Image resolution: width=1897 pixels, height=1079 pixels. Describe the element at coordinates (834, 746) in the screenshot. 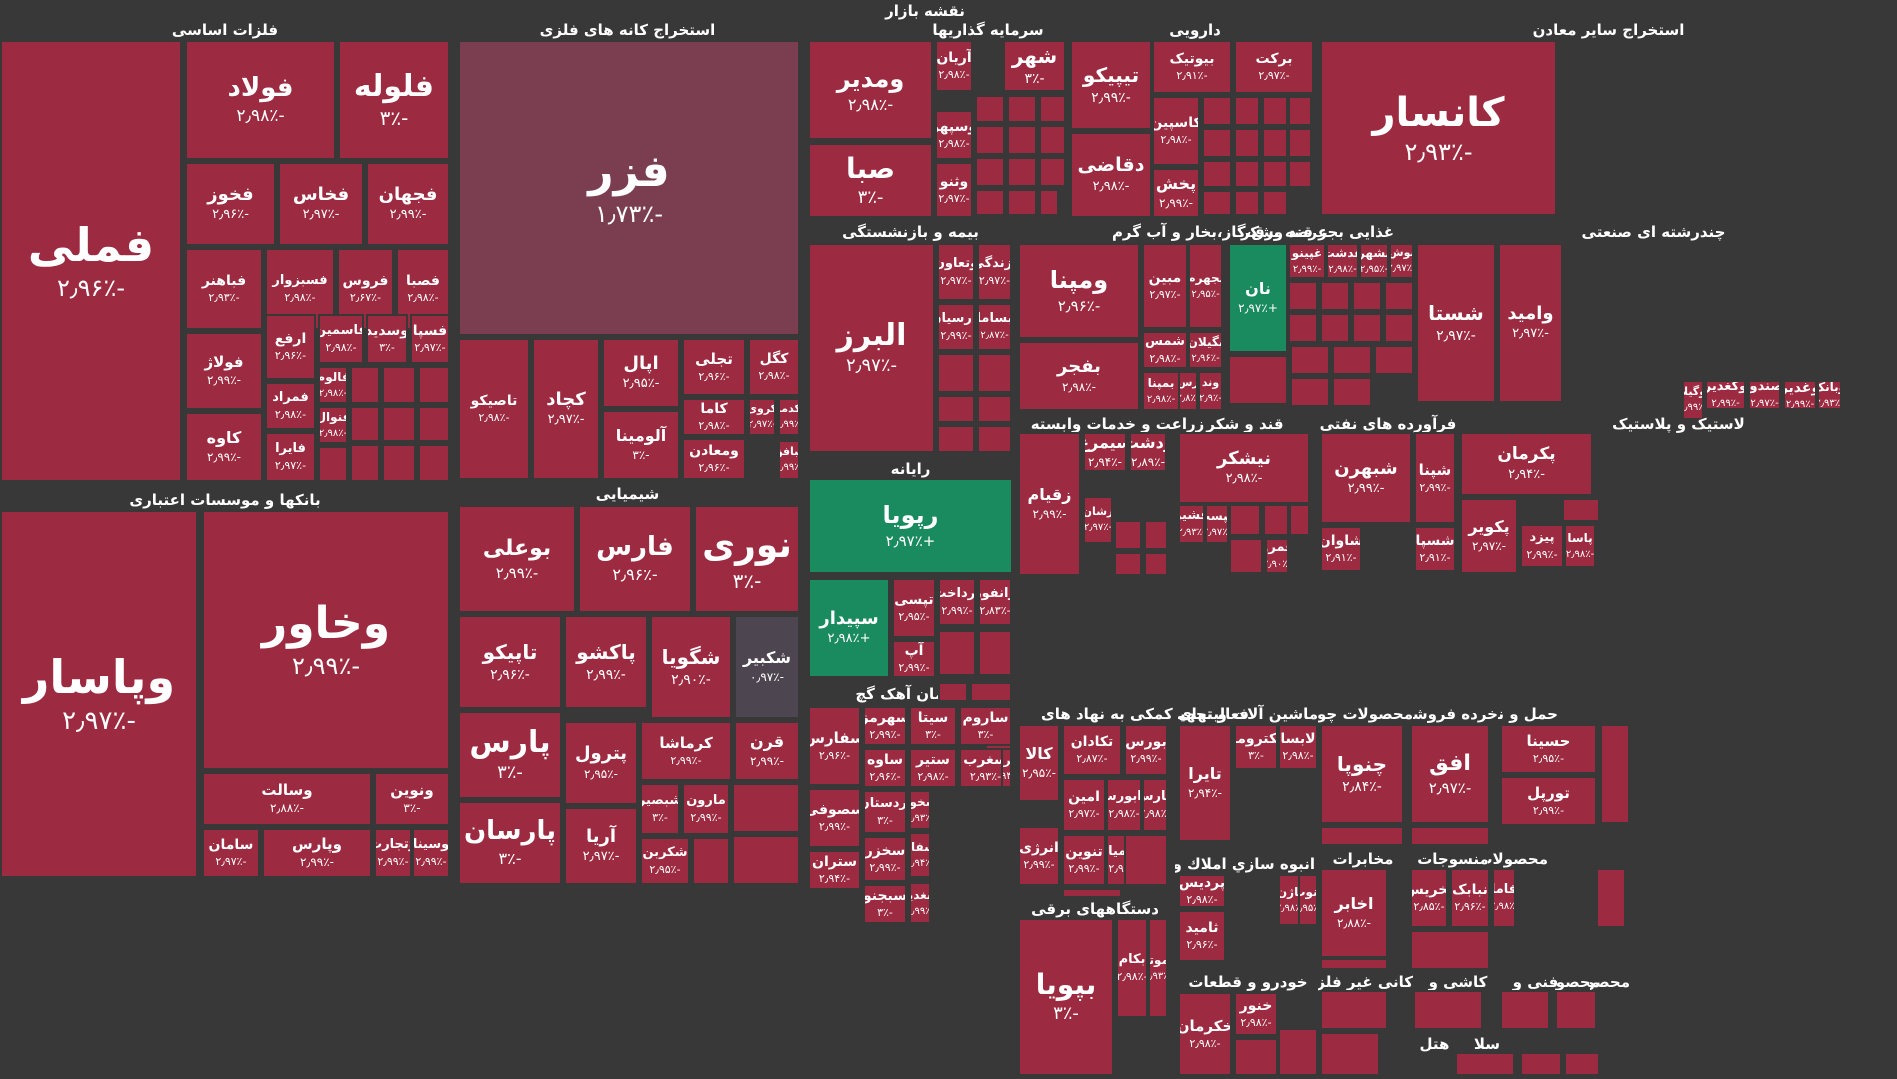

I see `stock-tile: سفارس-۲٫۹۶٪` at that location.